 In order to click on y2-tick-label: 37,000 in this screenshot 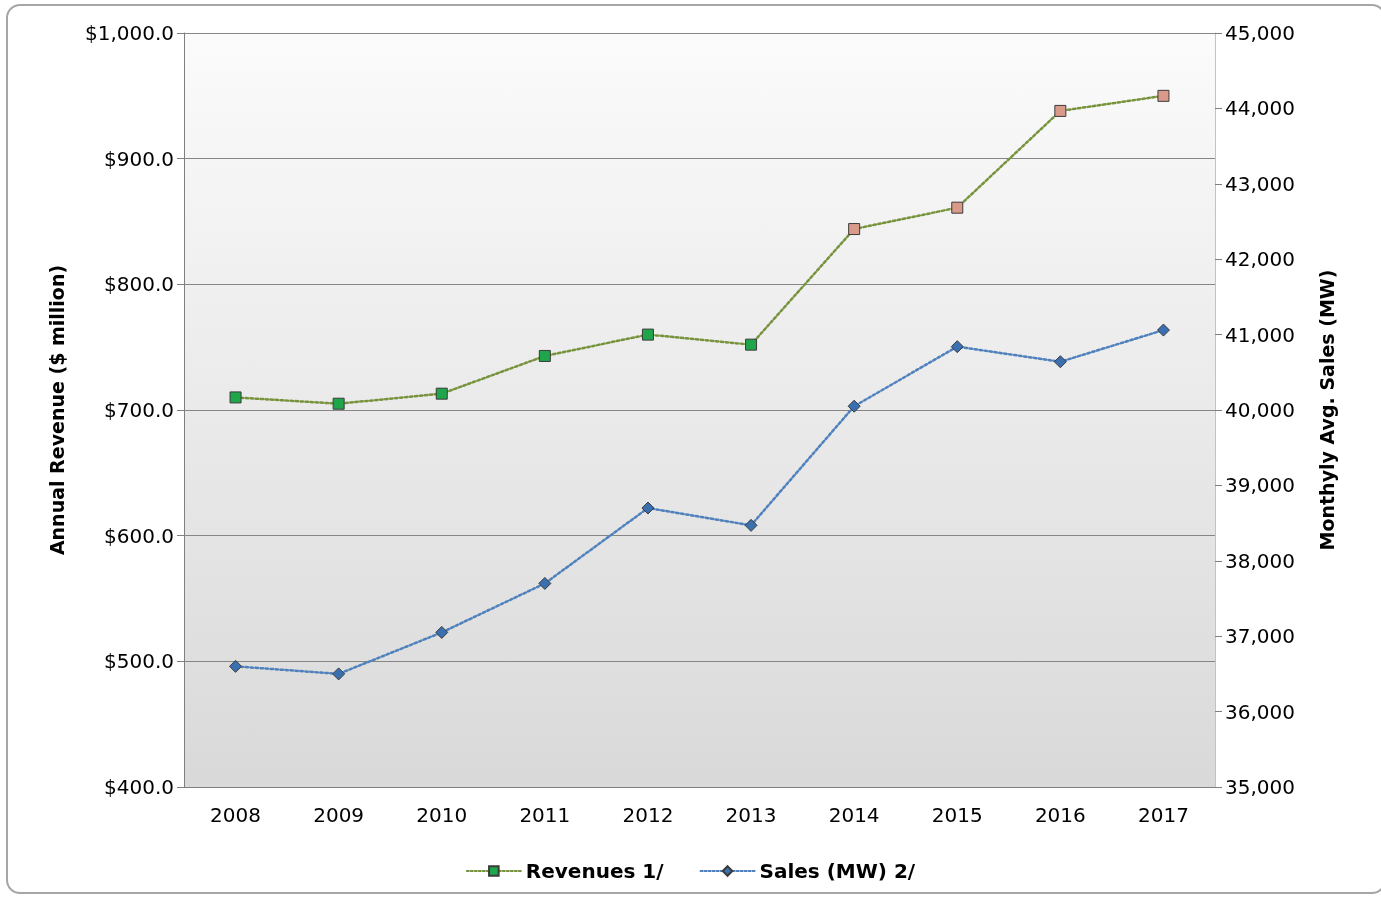, I will do `click(1260, 636)`.